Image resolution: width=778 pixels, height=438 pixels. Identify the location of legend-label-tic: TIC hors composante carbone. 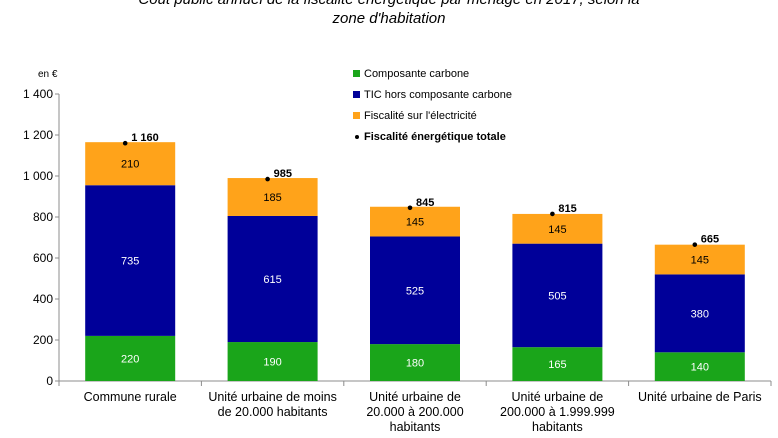
(438, 94).